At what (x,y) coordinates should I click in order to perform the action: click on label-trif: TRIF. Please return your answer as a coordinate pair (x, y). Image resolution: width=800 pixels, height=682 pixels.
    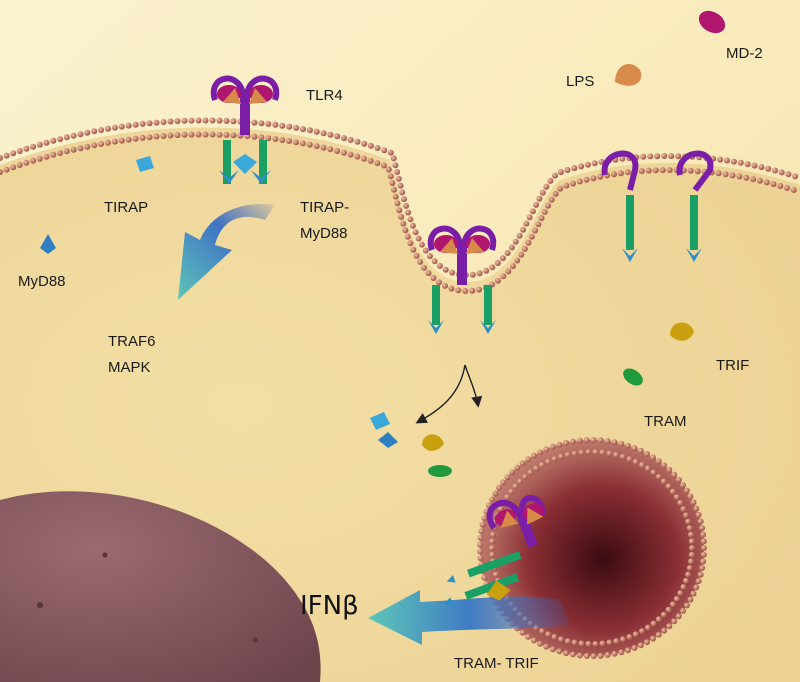
    Looking at the image, I should click on (732, 365).